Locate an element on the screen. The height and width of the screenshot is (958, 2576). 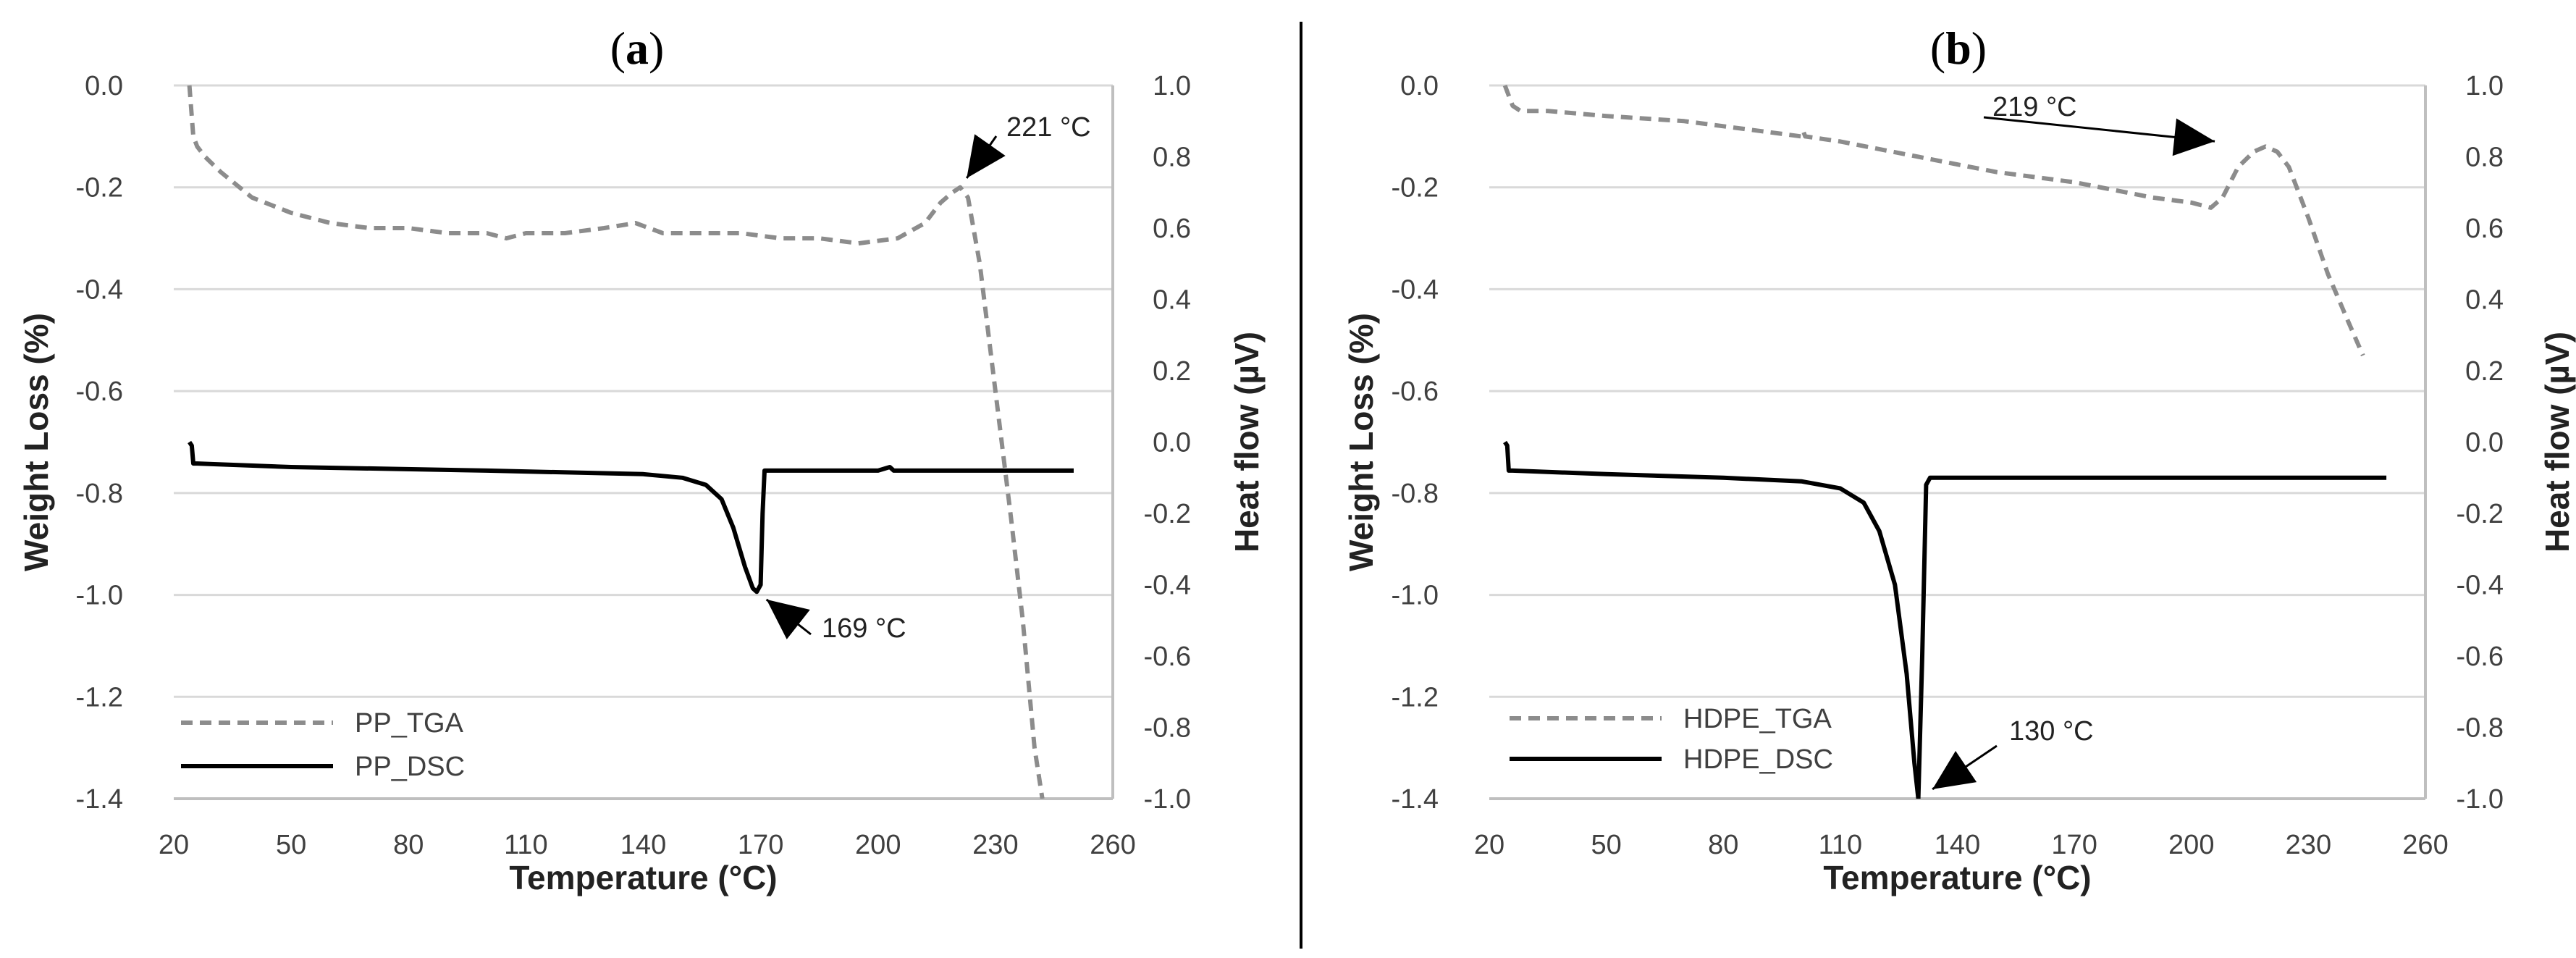
annotation-label: 221 °C is located at coordinates (1048, 128).